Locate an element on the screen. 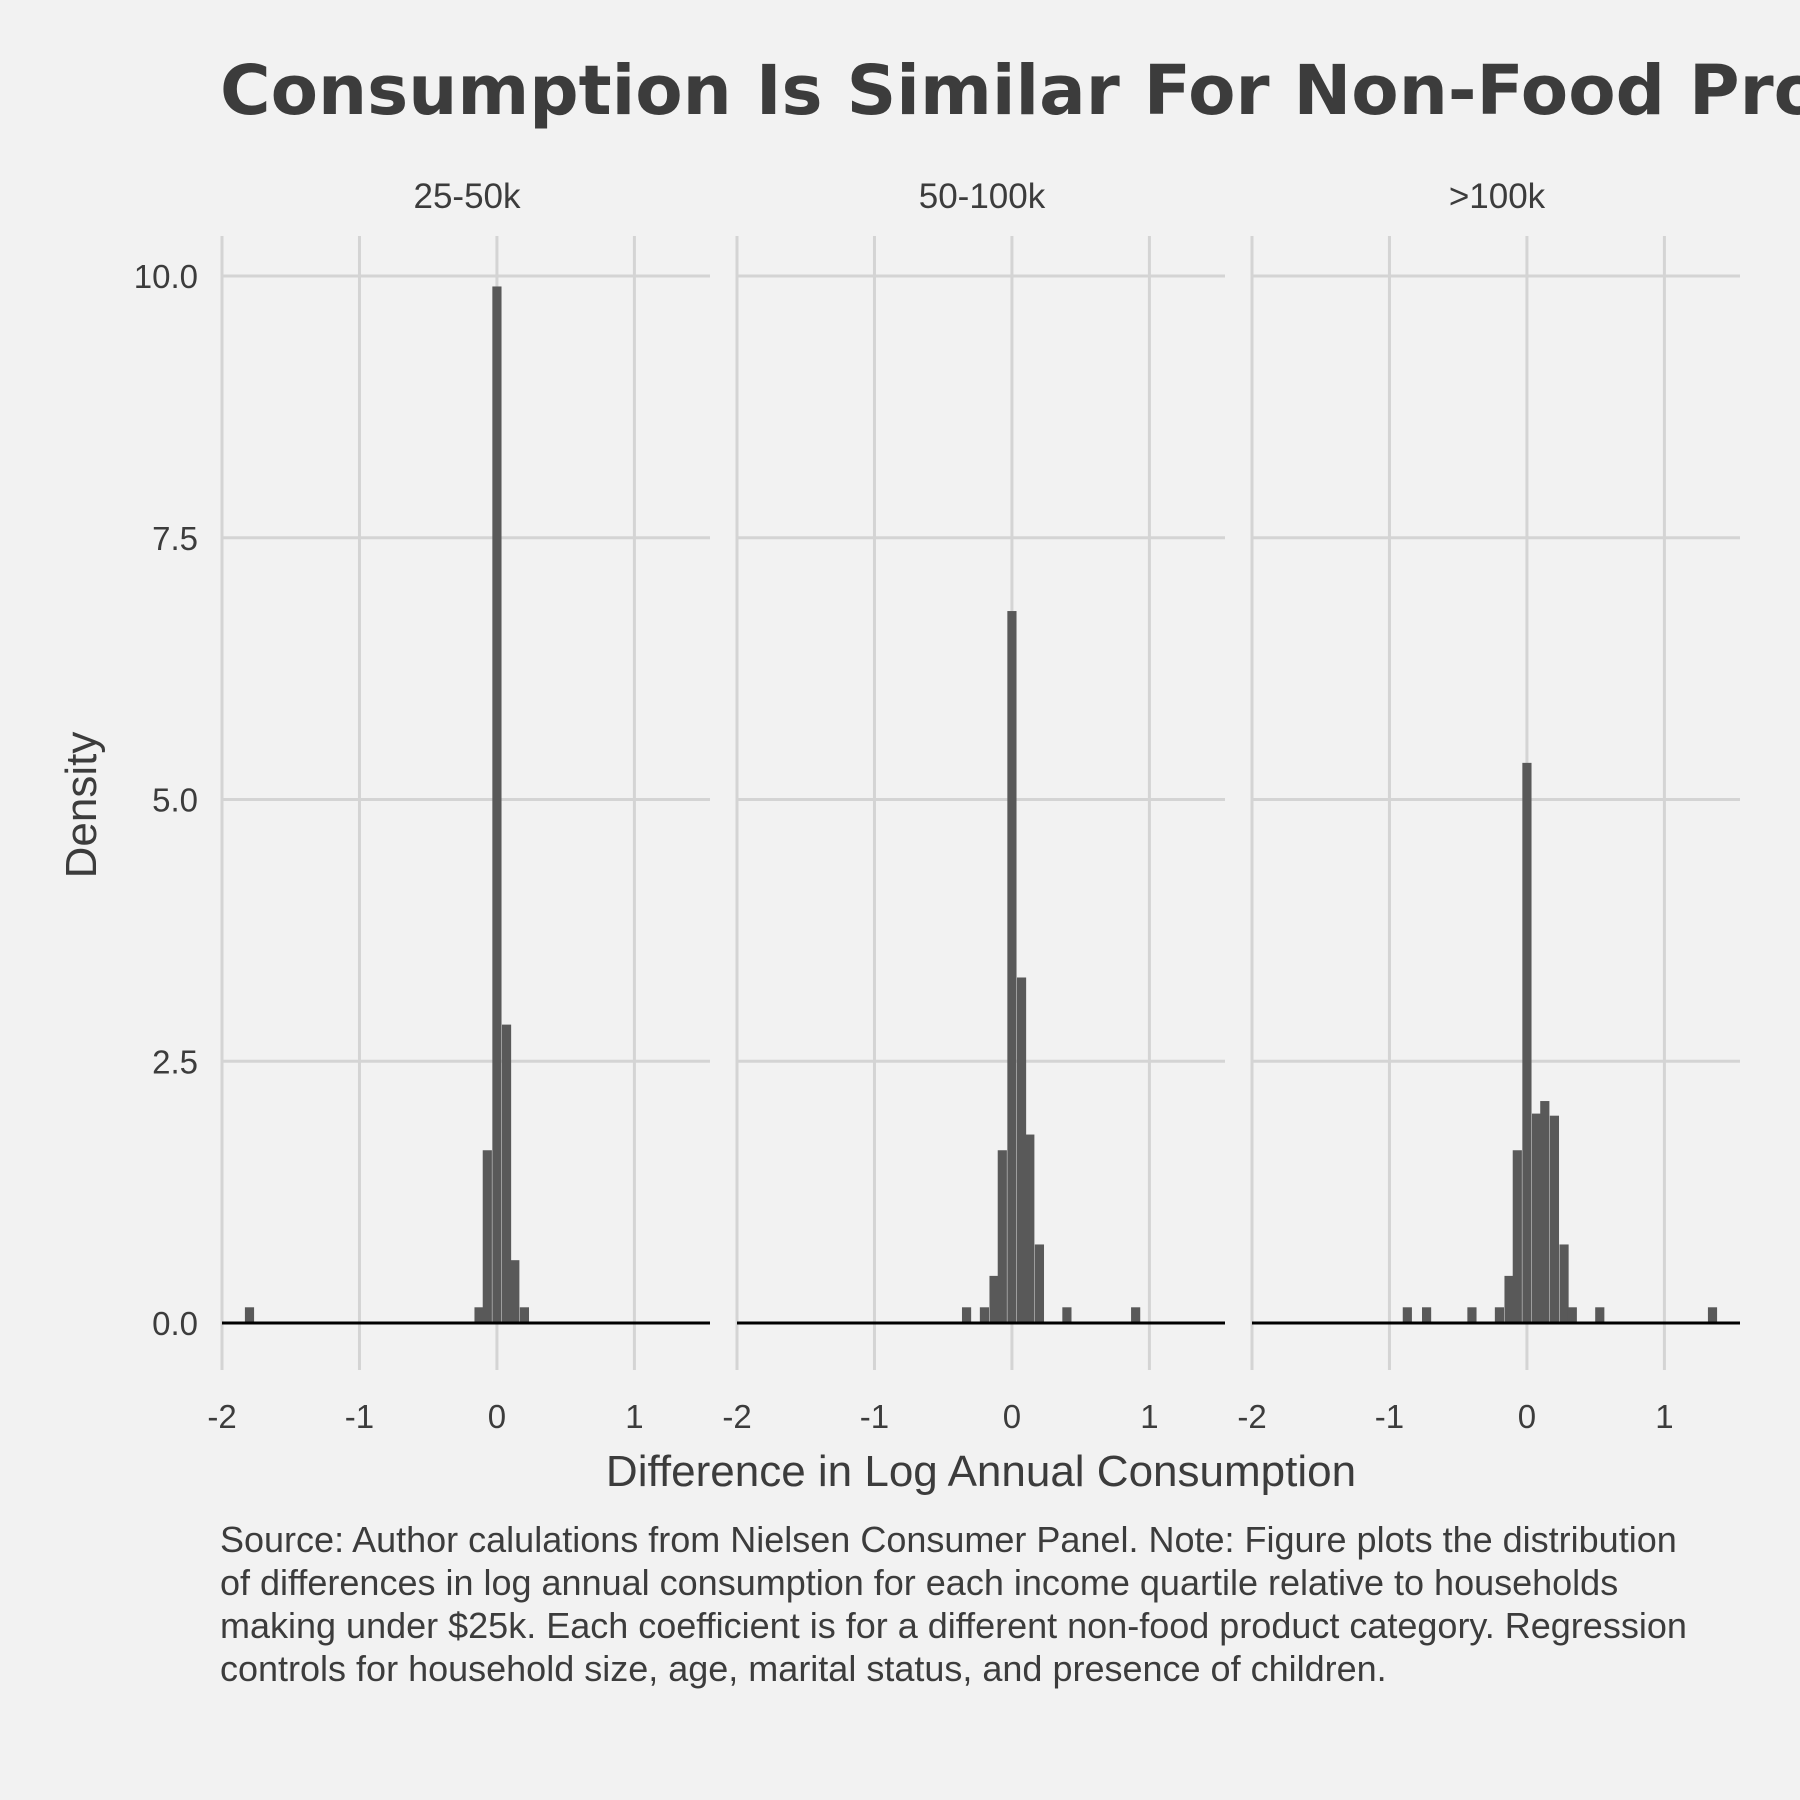 The height and width of the screenshot is (1800, 1800). x-axis-title: Difference in Log Annual Consumption is located at coordinates (981, 1471).